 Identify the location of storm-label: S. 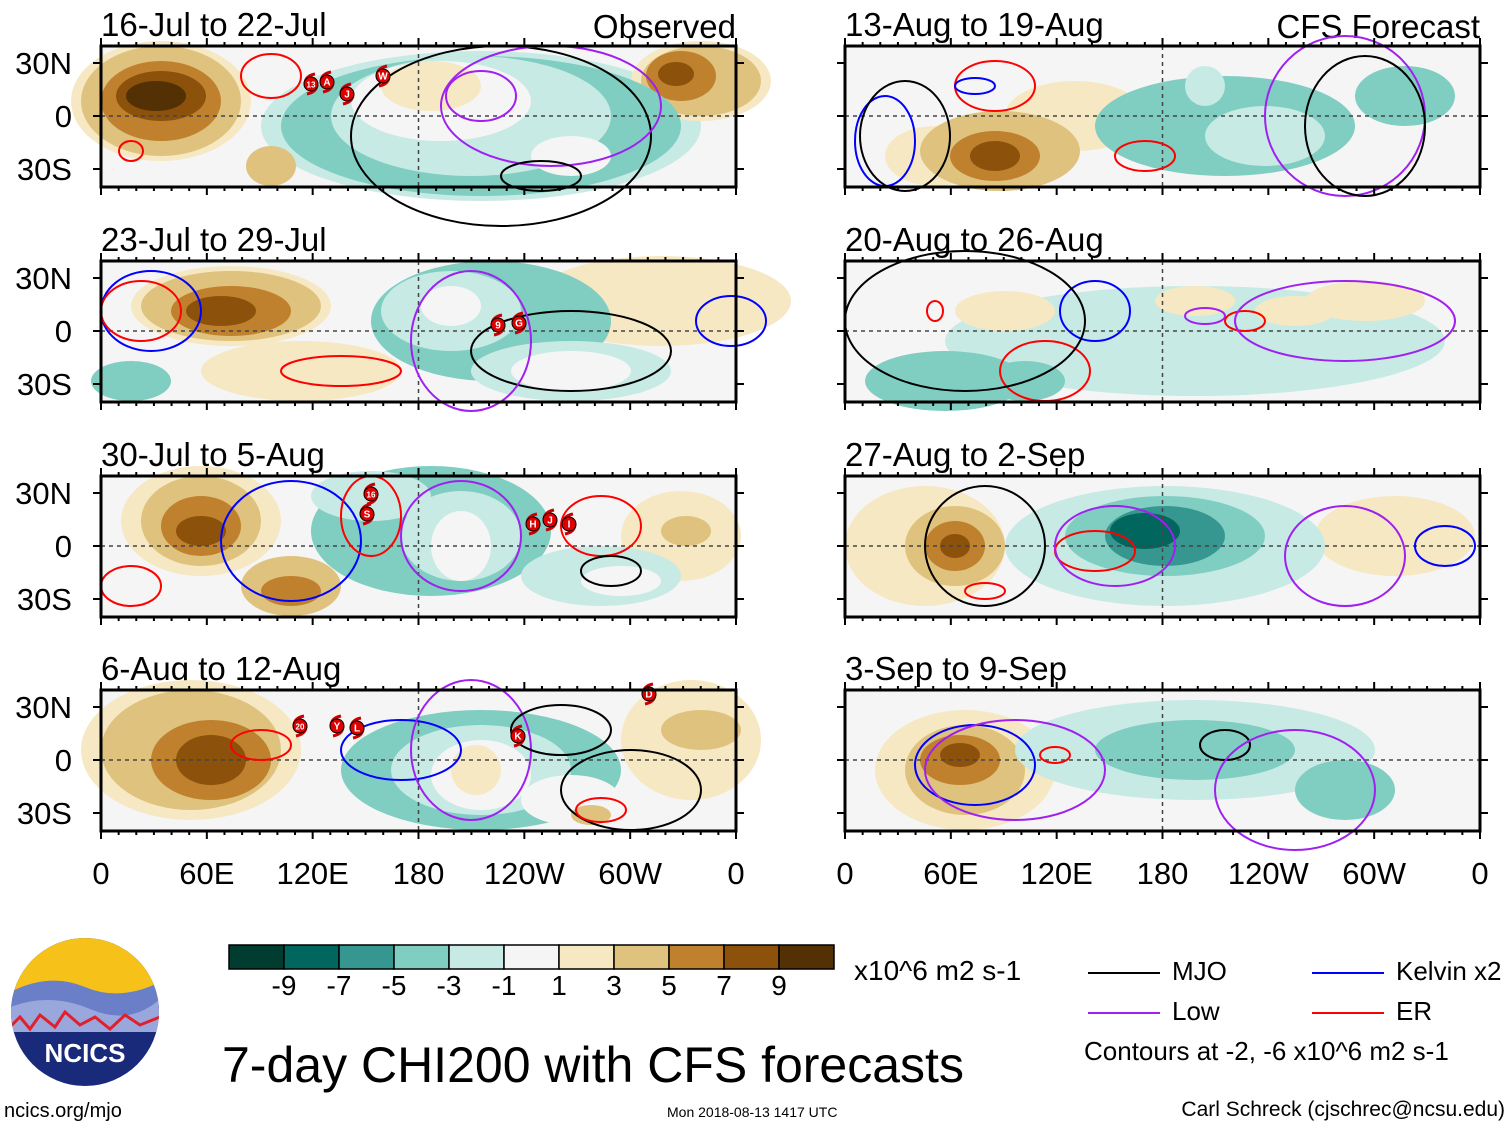
(367, 515).